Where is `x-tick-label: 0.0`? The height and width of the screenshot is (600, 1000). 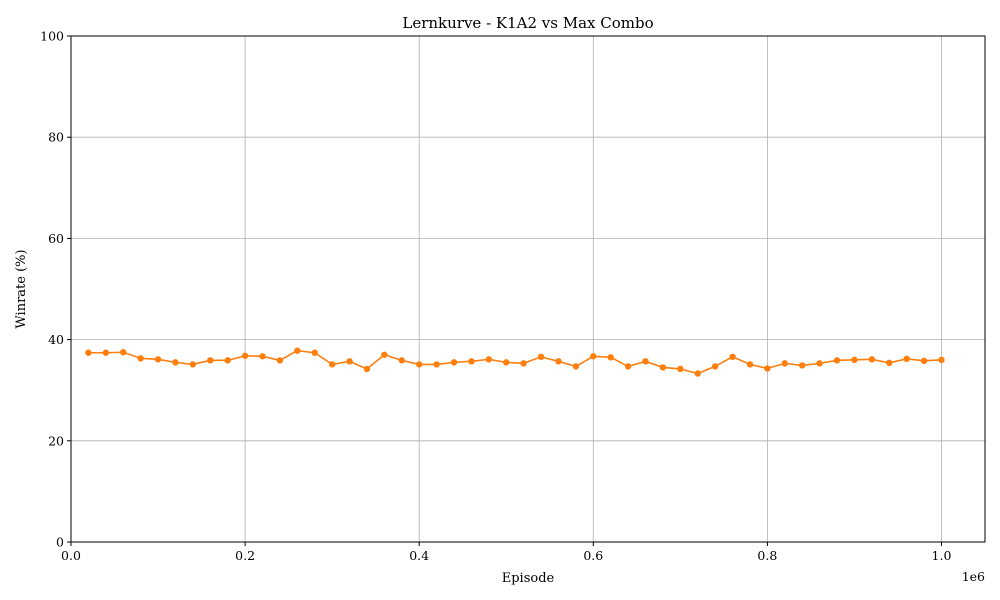 x-tick-label: 0.0 is located at coordinates (71, 555).